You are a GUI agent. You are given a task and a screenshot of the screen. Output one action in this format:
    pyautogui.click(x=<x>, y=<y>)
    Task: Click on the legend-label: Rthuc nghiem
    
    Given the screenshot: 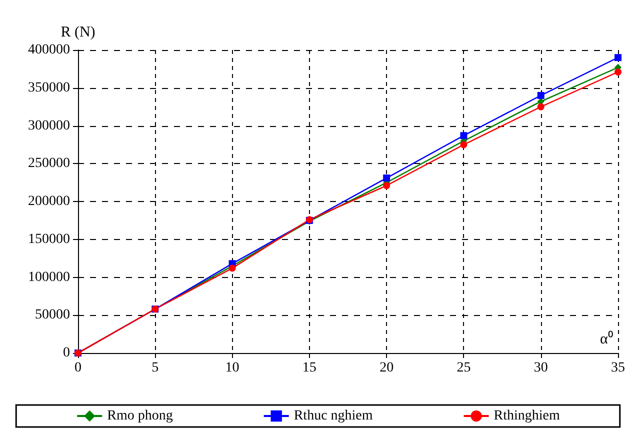 What is the action you would take?
    pyautogui.click(x=333, y=416)
    